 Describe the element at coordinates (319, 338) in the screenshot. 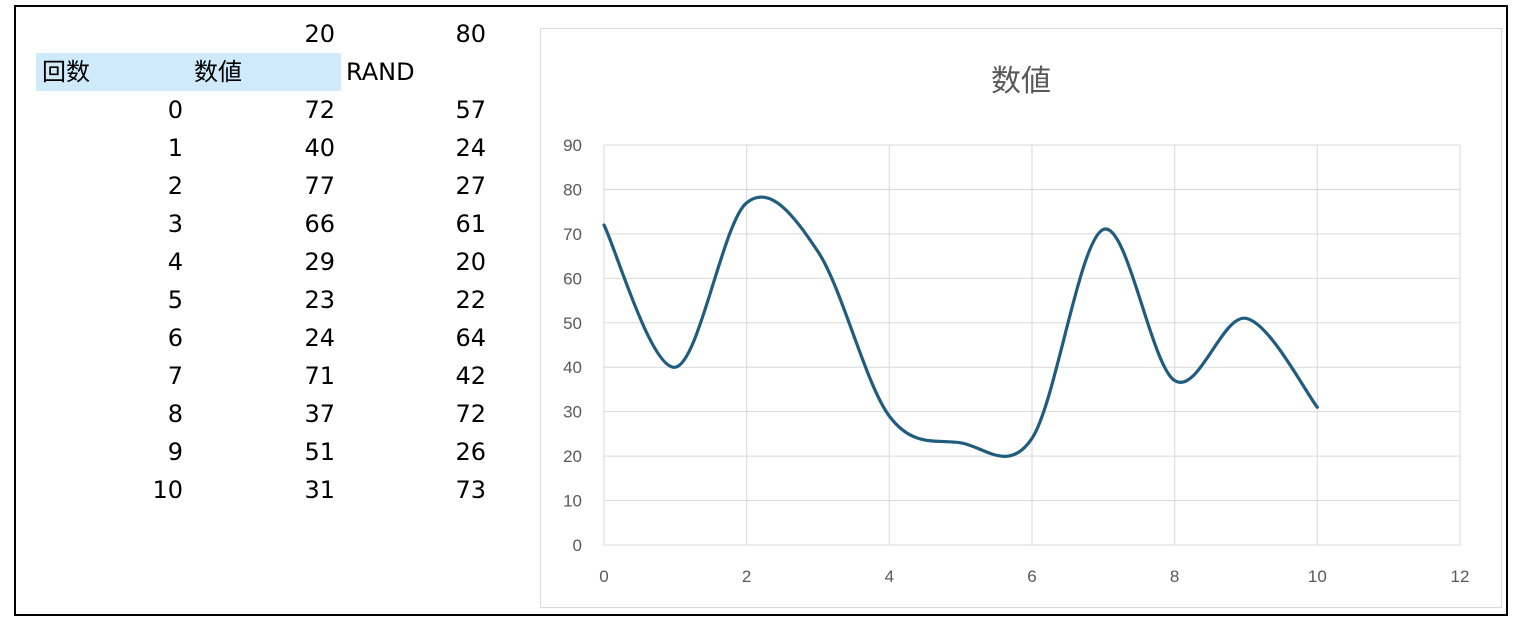

I see `cell-value: 24` at that location.